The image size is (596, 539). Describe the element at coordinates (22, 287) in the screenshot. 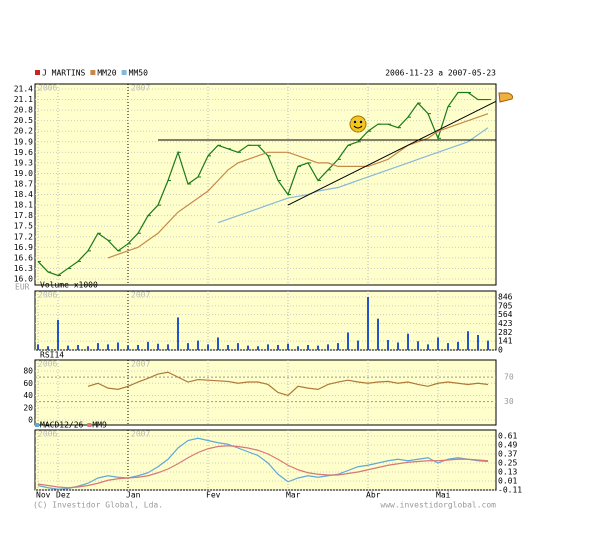

I see `unit-label: EUR` at that location.